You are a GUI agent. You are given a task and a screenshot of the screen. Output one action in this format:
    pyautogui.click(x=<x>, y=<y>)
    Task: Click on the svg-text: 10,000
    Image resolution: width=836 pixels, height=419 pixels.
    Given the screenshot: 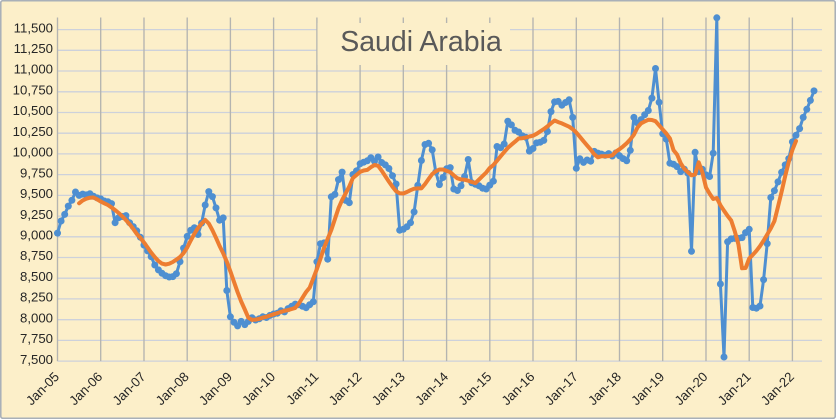 What is the action you would take?
    pyautogui.click(x=33, y=152)
    